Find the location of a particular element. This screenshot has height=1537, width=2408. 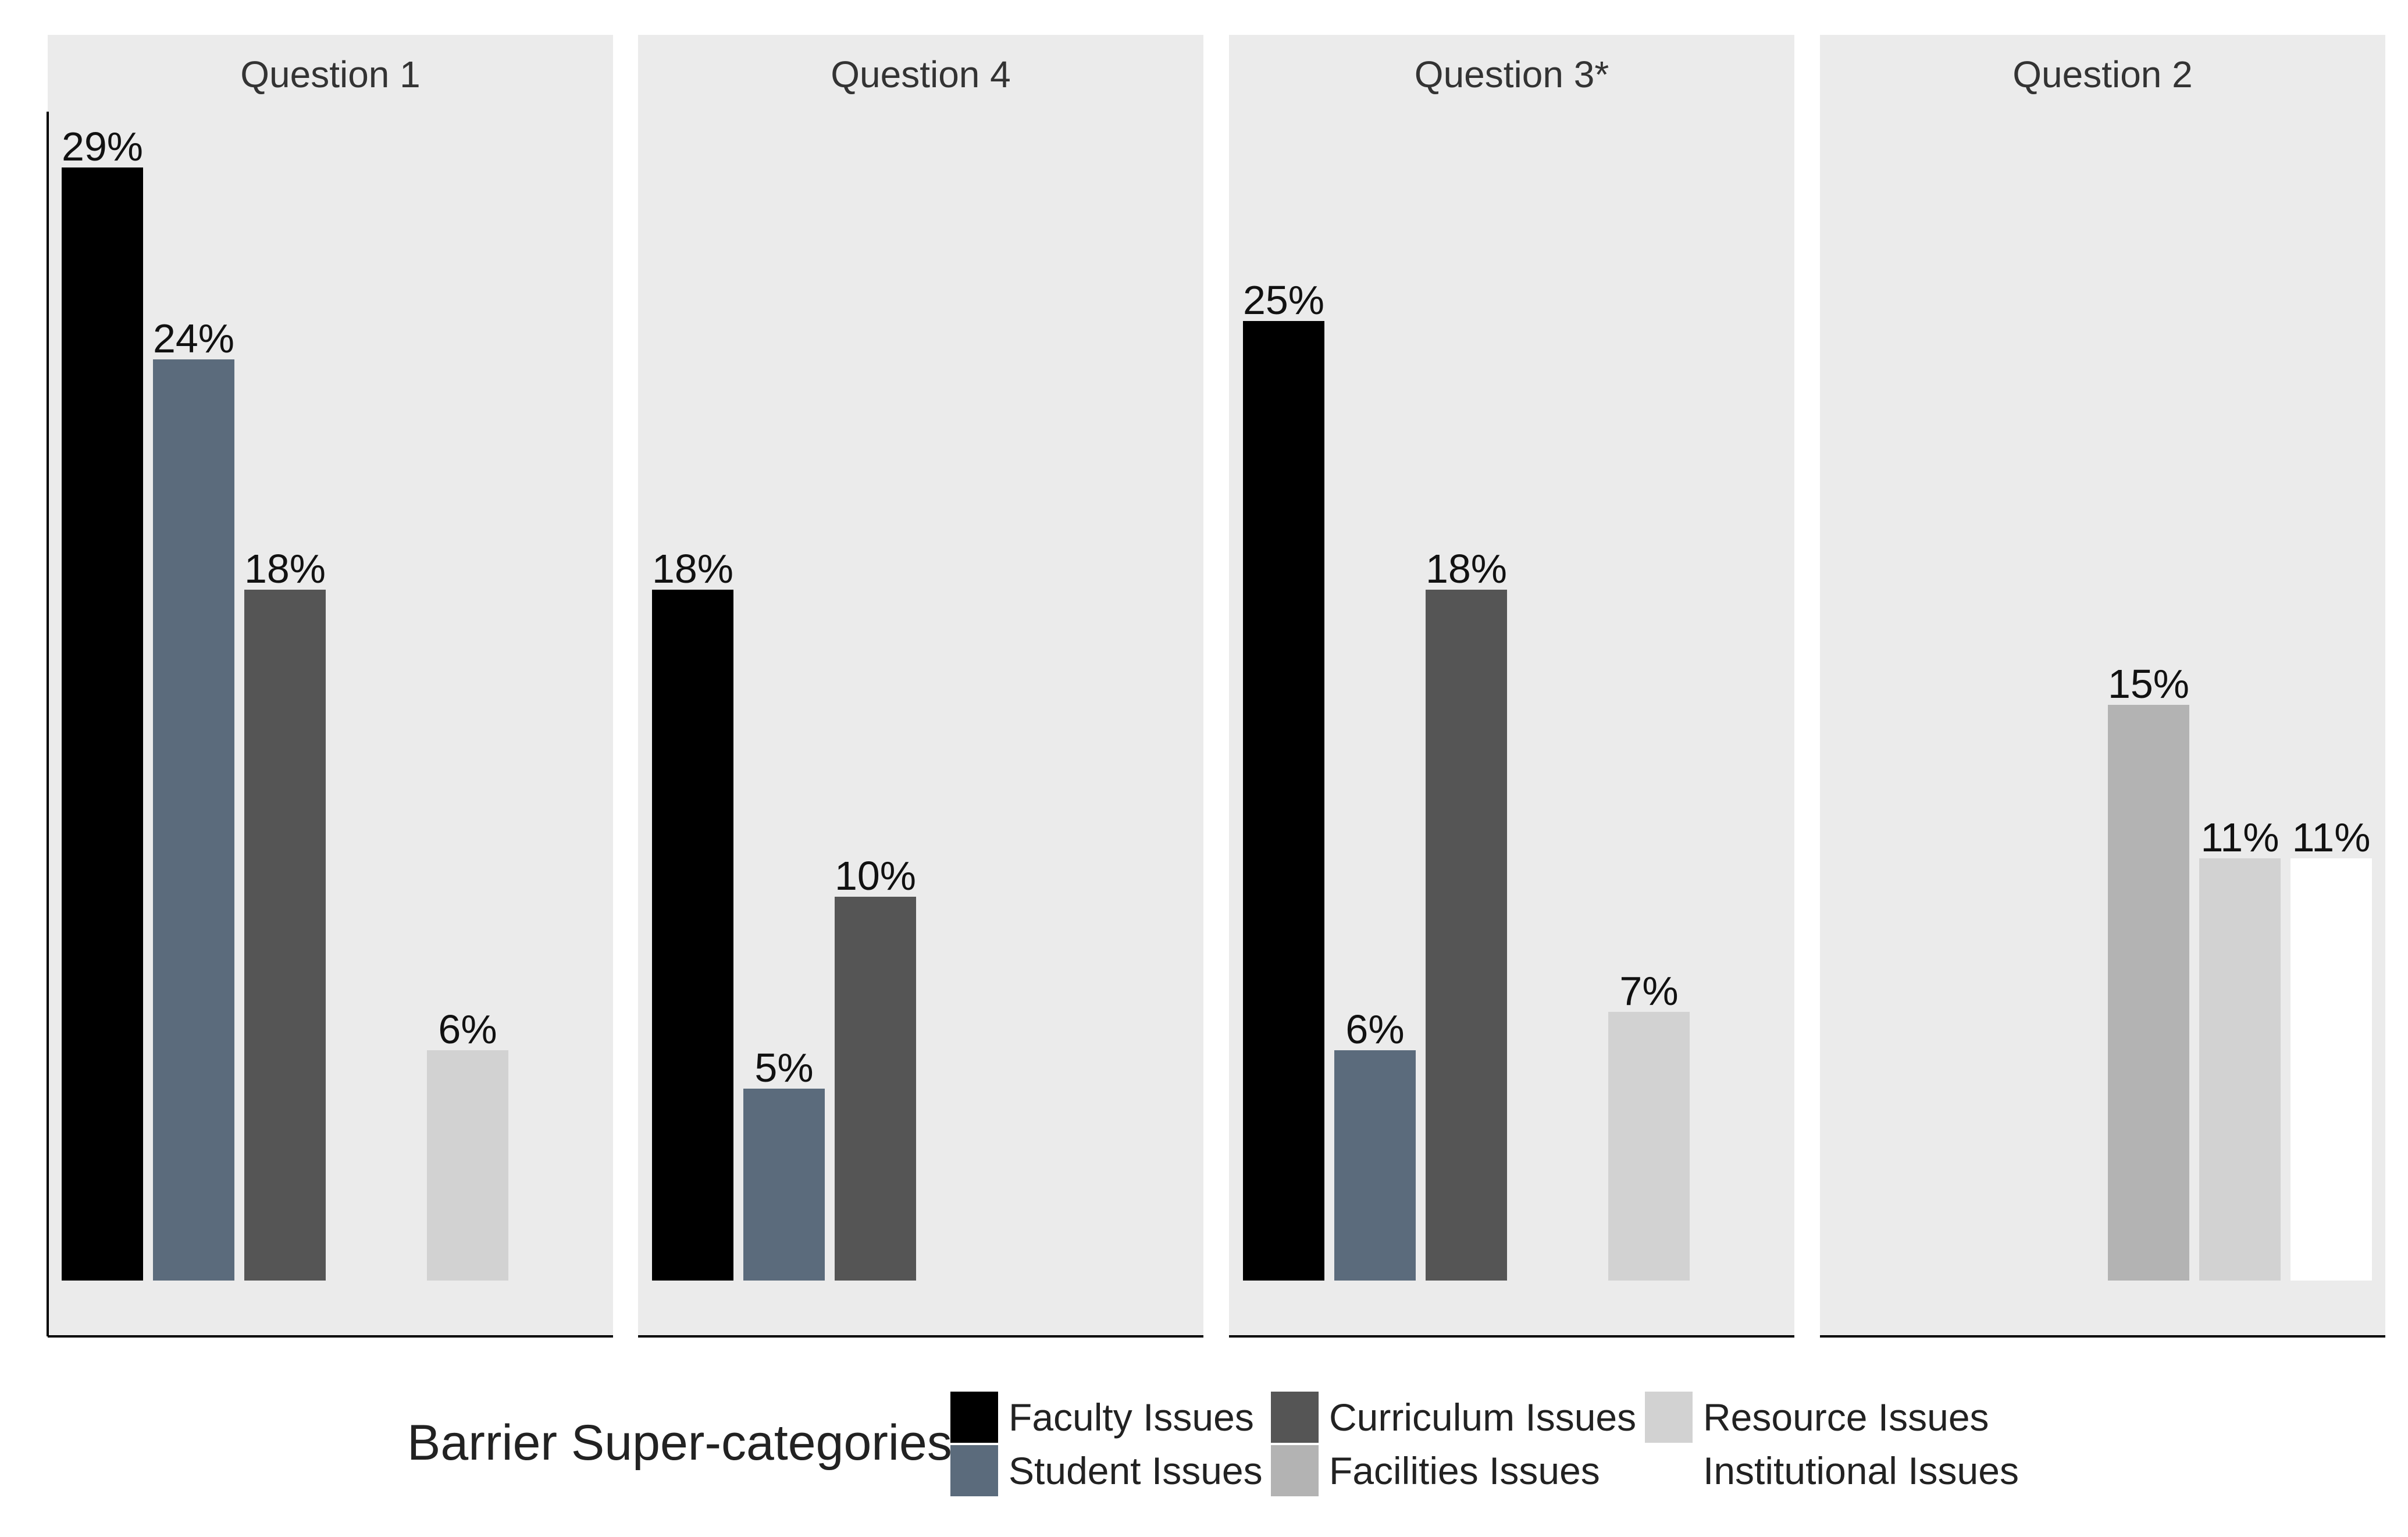

legend-entry-student-issues: Student Issues is located at coordinates (1106, 1470).